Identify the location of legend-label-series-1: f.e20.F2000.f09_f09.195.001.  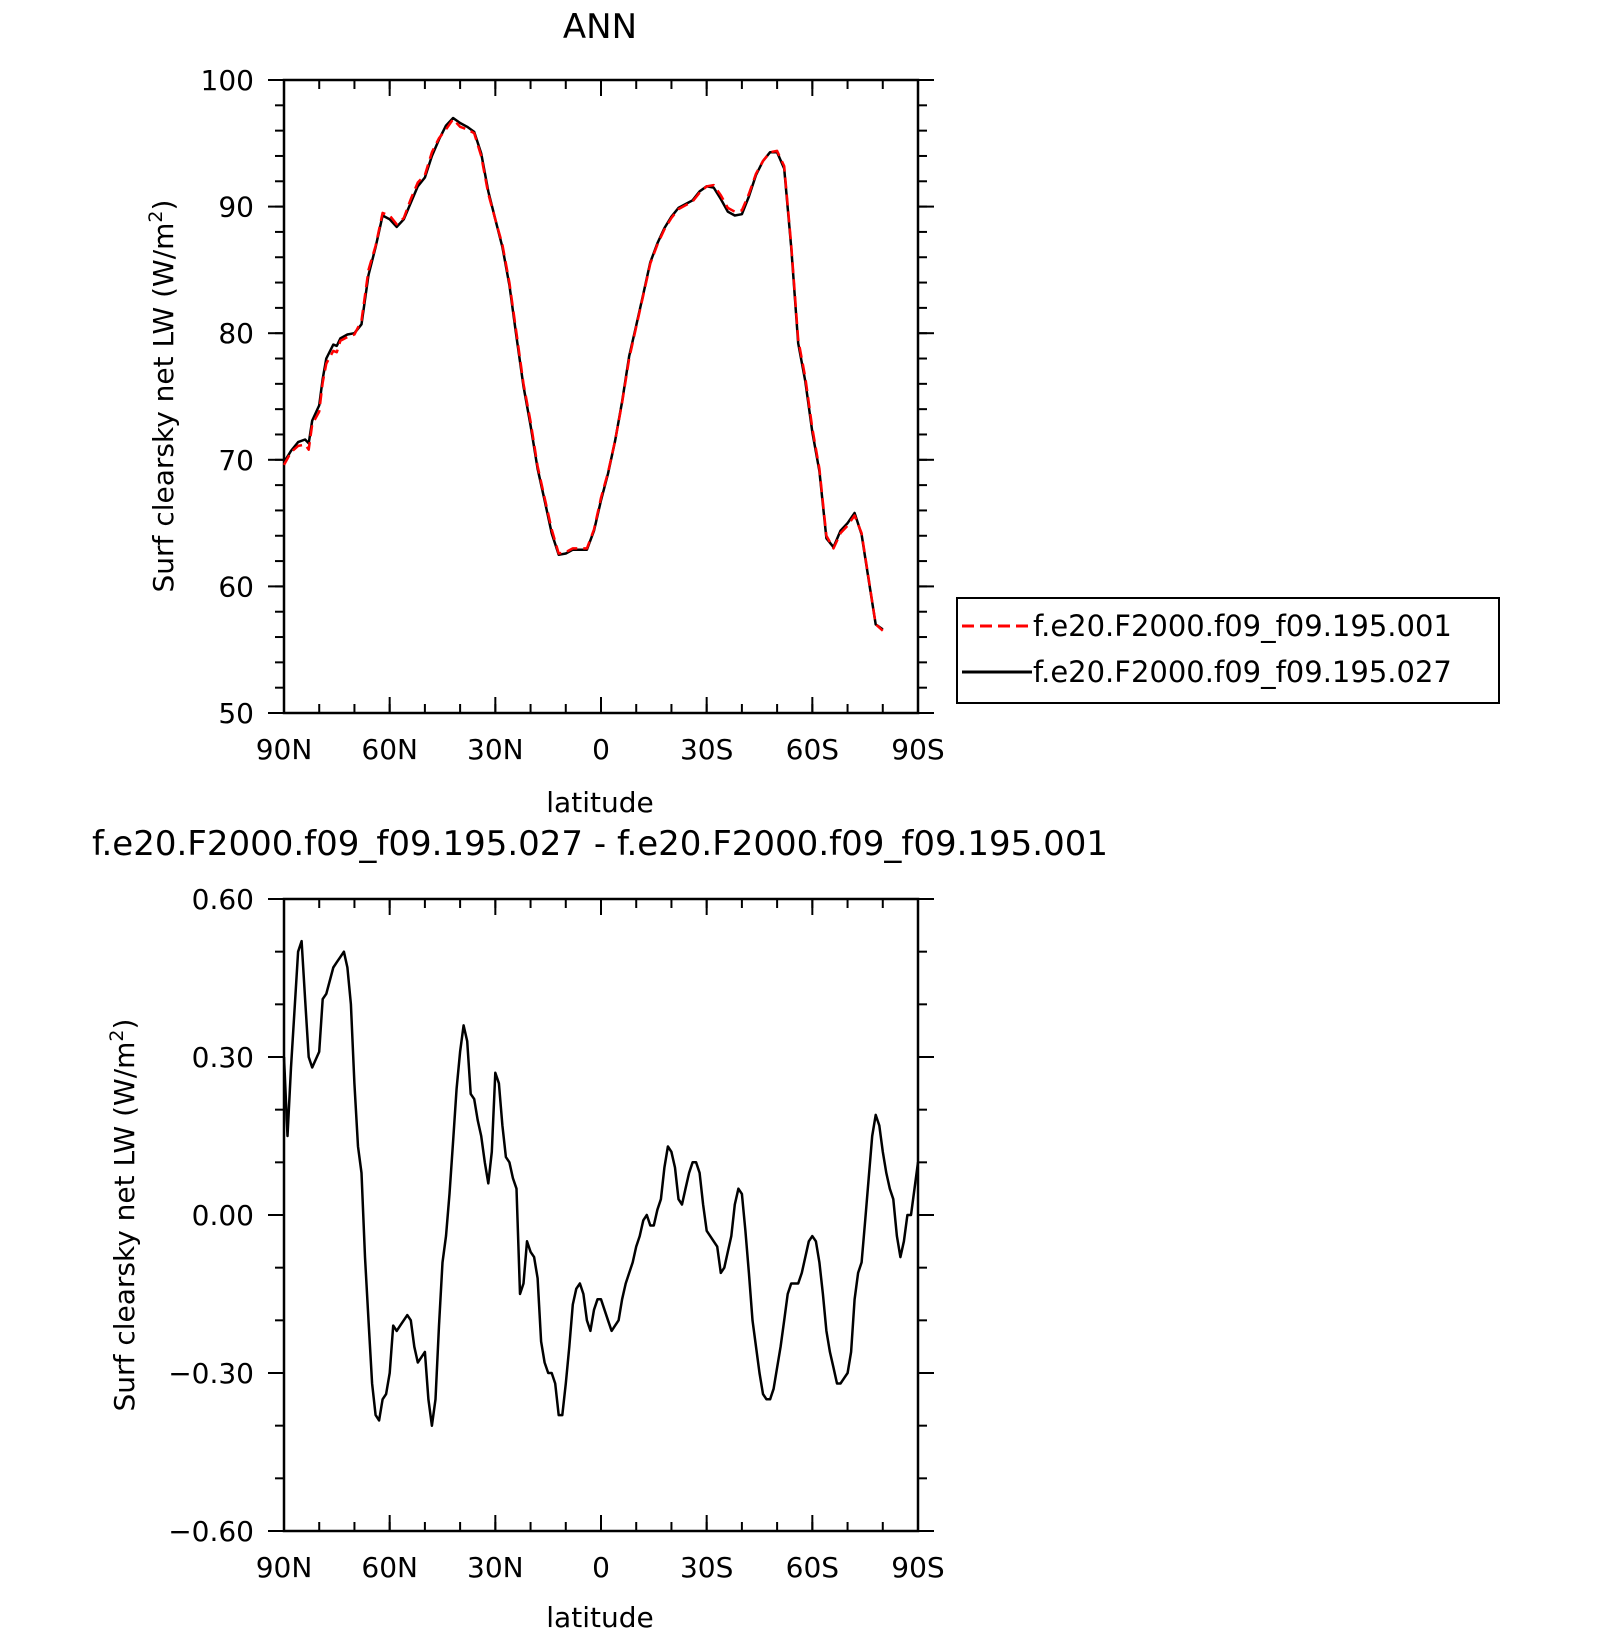
(1242, 626).